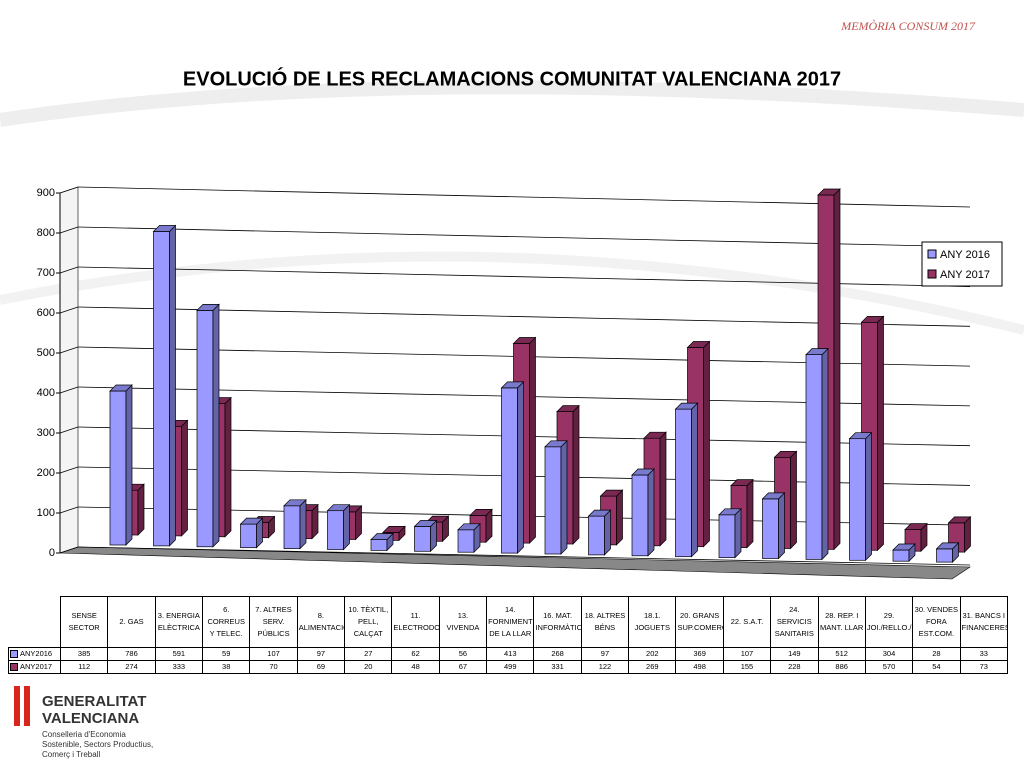  What do you see at coordinates (463, 654) in the screenshot?
I see `cell: 56` at bounding box center [463, 654].